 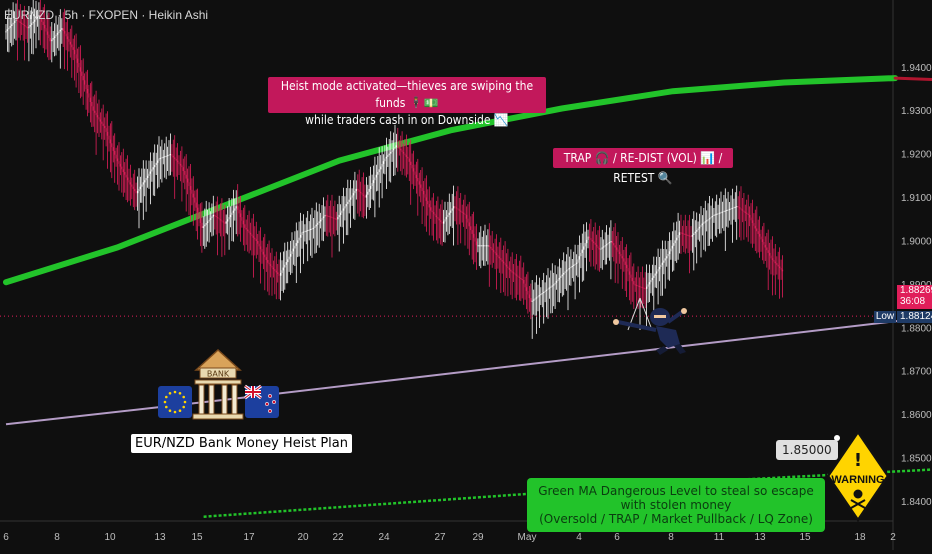 I want to click on bank-icon: BANK, so click(x=218, y=384).